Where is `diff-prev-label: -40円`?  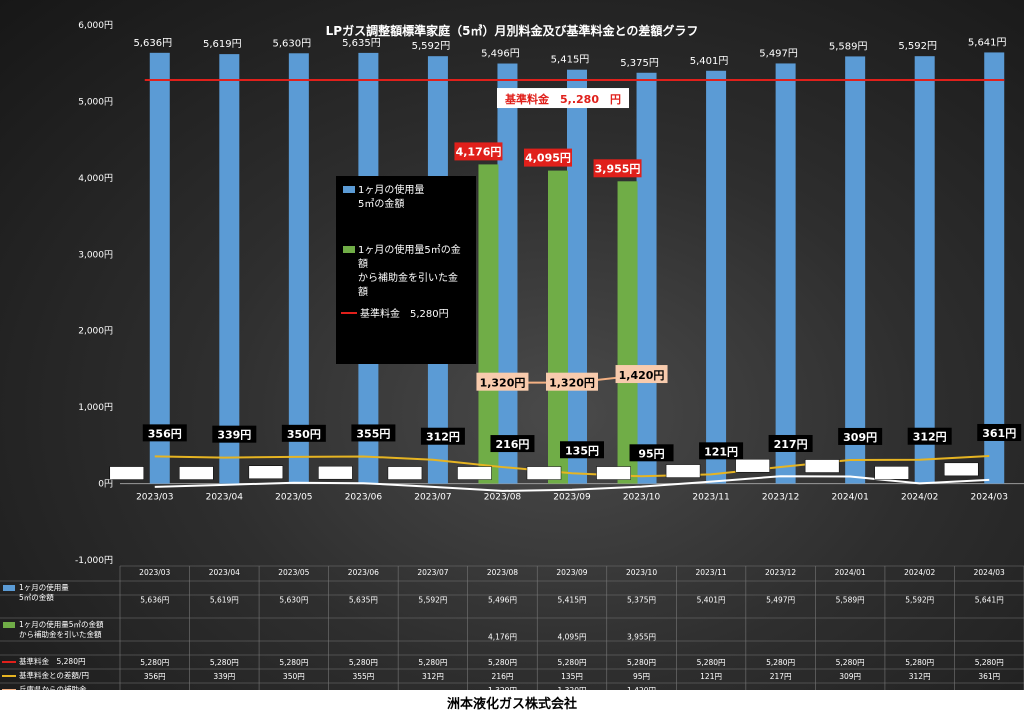 diff-prev-label: -40円 is located at coordinates (614, 474).